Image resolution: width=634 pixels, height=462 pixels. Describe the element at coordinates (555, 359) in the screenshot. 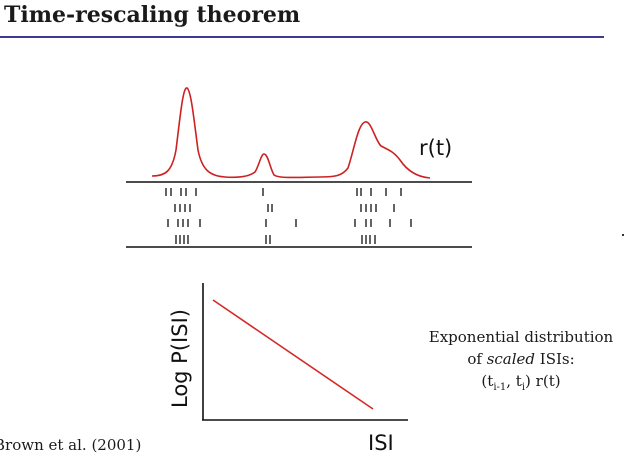

I see `caption-suffix: ISIs:` at that location.